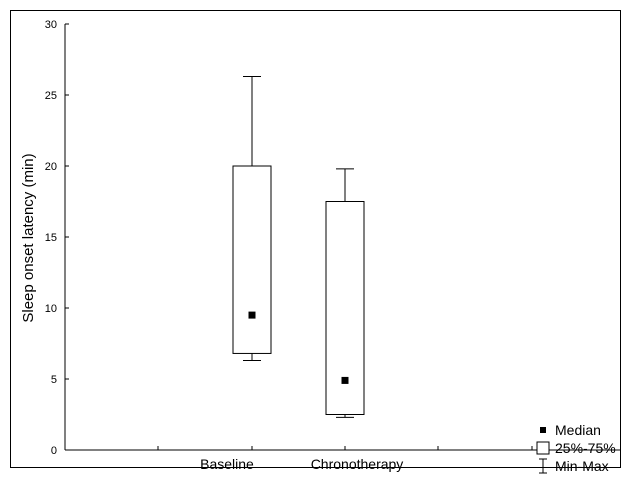  I want to click on legend-label: Min-Max, so click(582, 466).